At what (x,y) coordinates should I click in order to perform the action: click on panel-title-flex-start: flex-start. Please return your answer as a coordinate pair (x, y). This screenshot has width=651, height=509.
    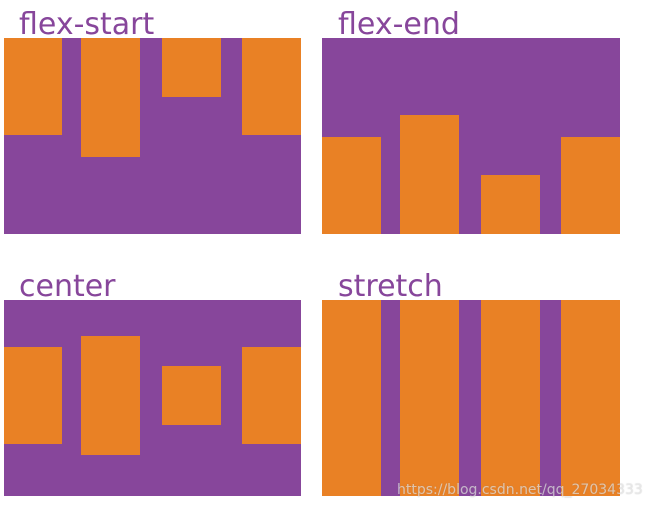
    Looking at the image, I should click on (87, 24).